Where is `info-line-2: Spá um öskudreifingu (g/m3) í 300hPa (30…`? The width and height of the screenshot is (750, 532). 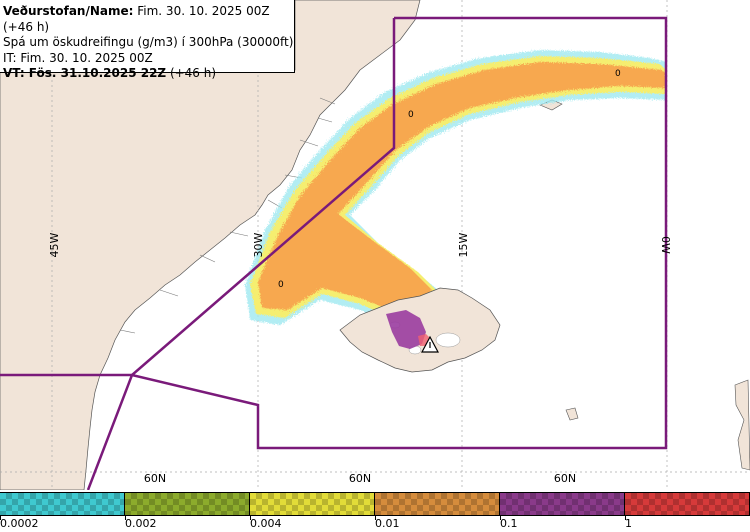
info-line-2: Spá um öskudreifingu (g/m3) í 300hPa (30… is located at coordinates (148, 42).